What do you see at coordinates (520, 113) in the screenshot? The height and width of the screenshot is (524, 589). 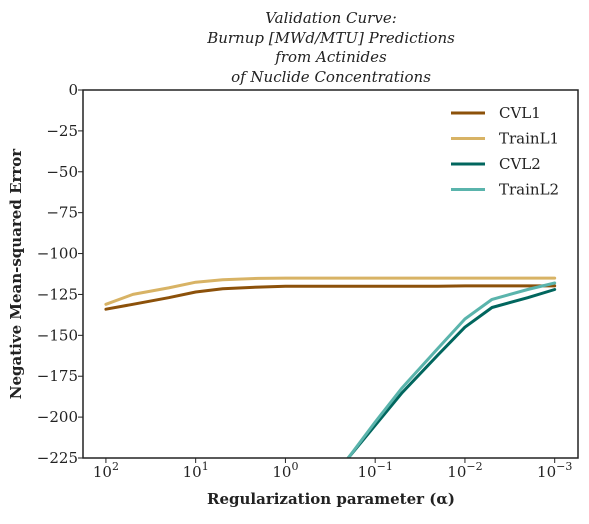 I see `legend-label-cvl1: CVL1` at bounding box center [520, 113].